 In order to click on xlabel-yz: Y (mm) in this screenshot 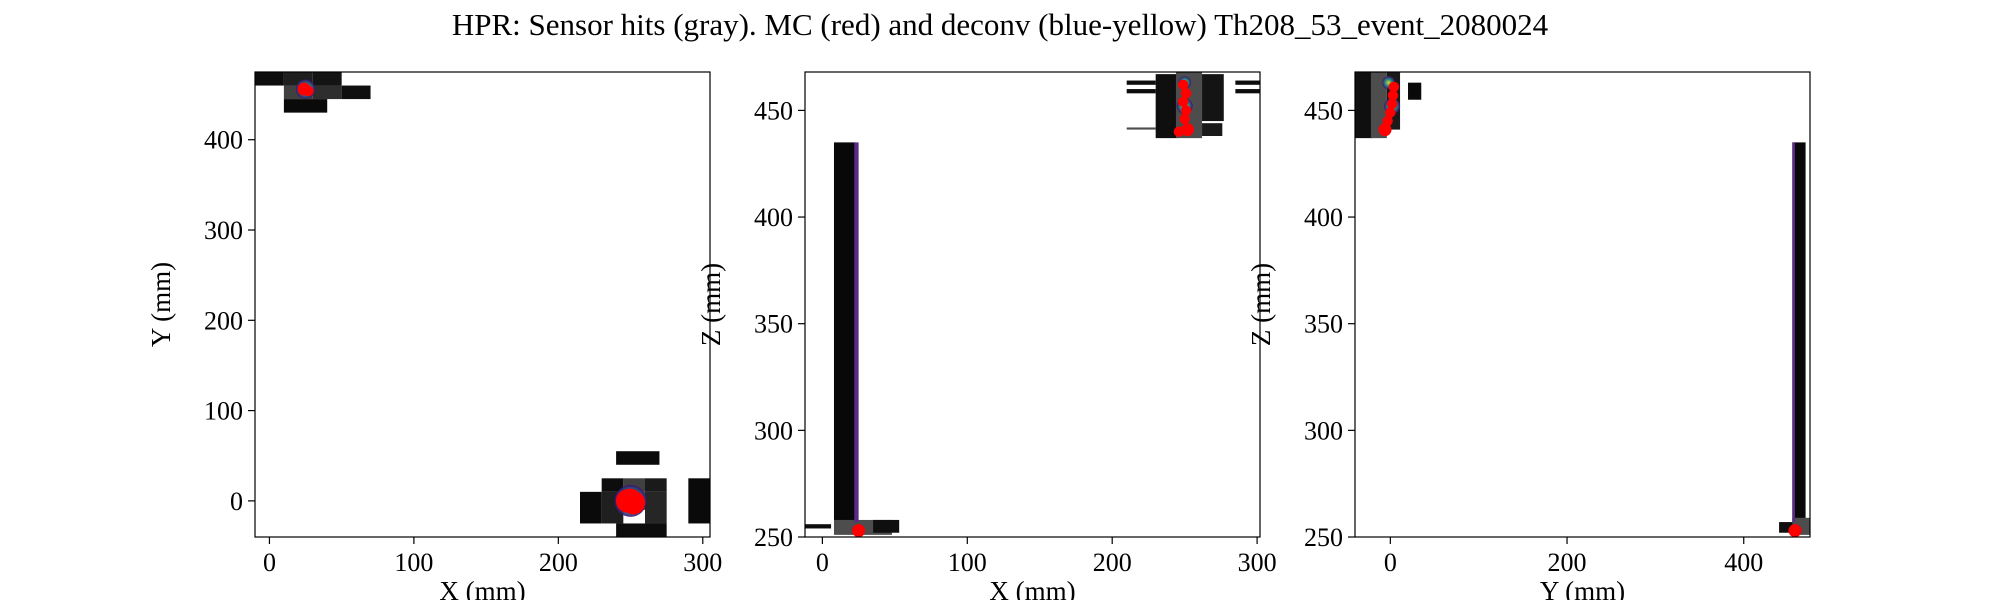, I will do `click(1582, 588)`.